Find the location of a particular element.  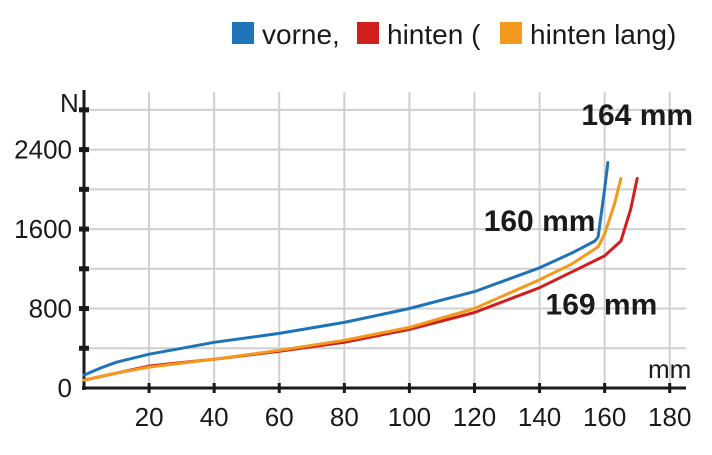

legend: vorne, hinten ( hinten lang) is located at coordinates (454, 34).